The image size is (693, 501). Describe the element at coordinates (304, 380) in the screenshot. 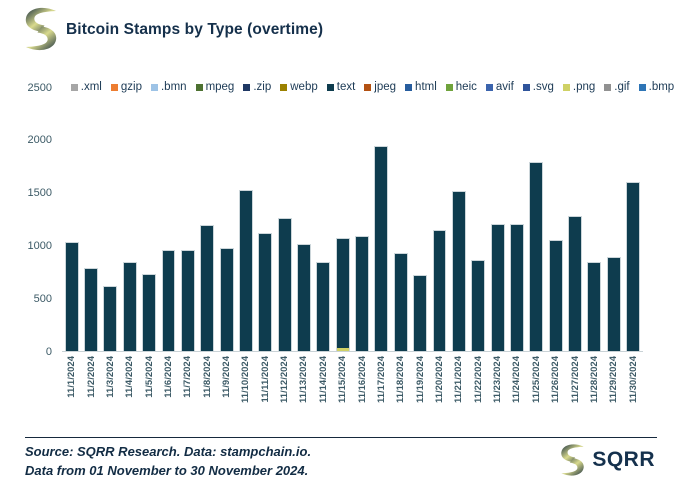

I see `x-tick-label: 11/13/2024` at that location.